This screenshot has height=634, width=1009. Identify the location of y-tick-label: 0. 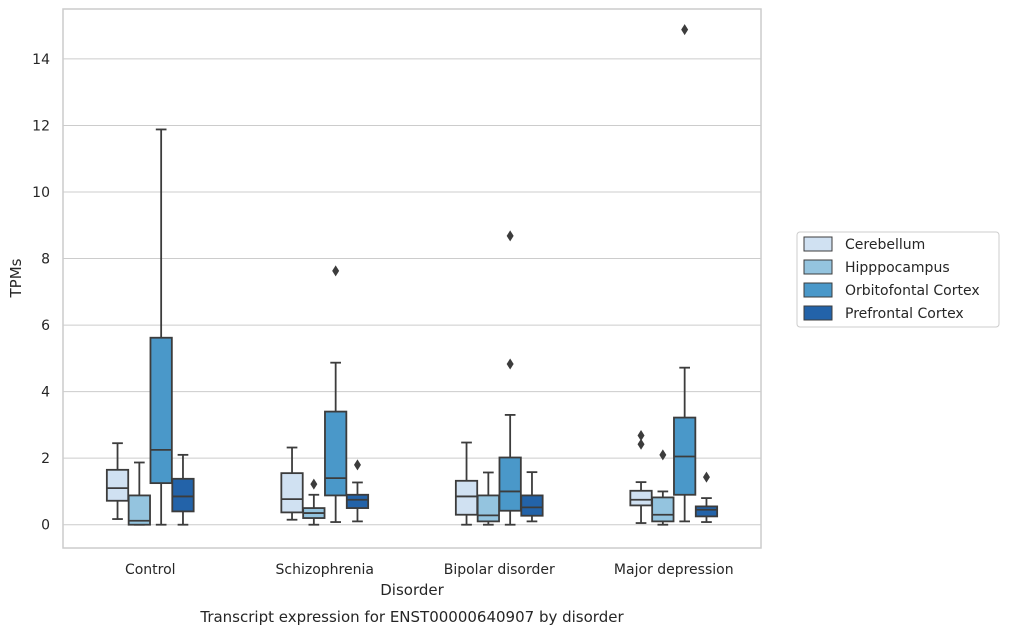
(45, 526).